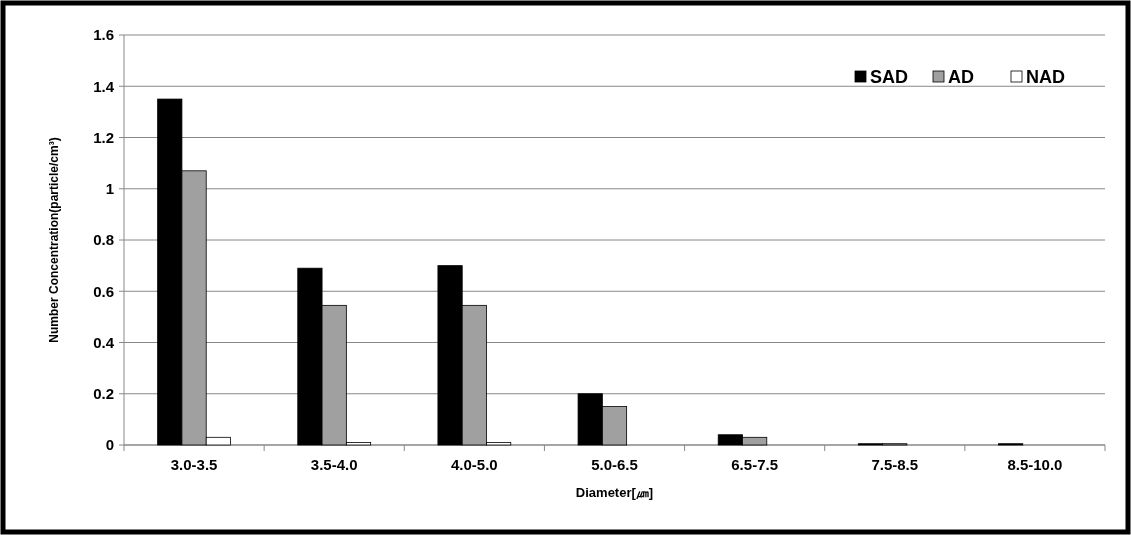 The image size is (1131, 535). I want to click on y-tick-label: 0.8, so click(103, 240).